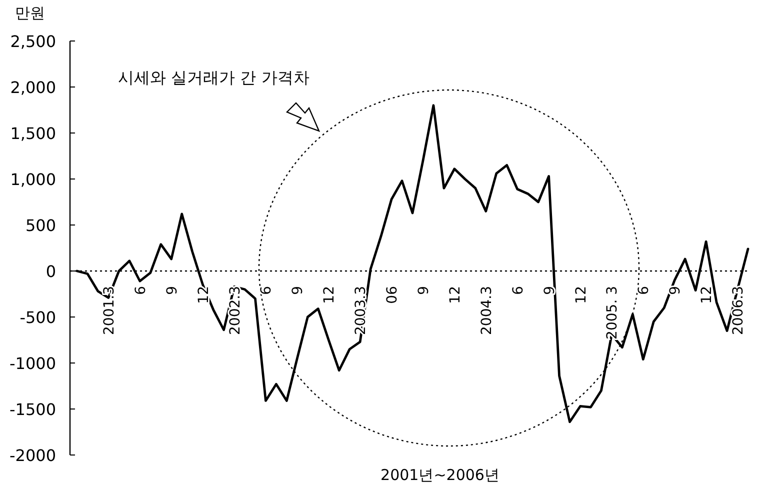 This screenshot has width=763, height=489. Describe the element at coordinates (33, 133) in the screenshot. I see `y-tick-label: 1,500` at that location.